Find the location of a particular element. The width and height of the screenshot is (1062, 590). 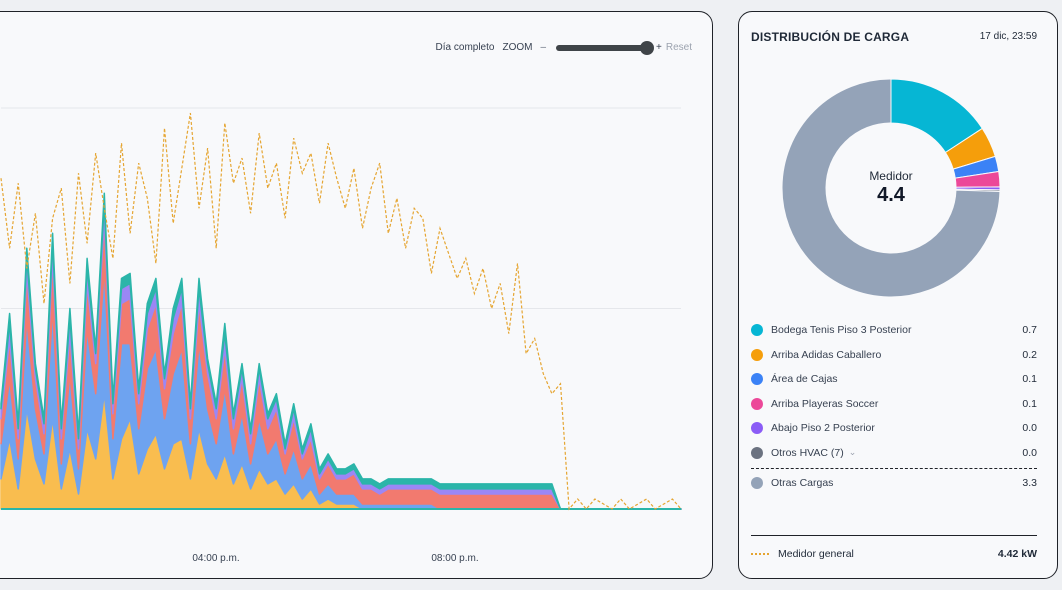

legend-label: Arriba Playeras Soccer is located at coordinates (825, 403).